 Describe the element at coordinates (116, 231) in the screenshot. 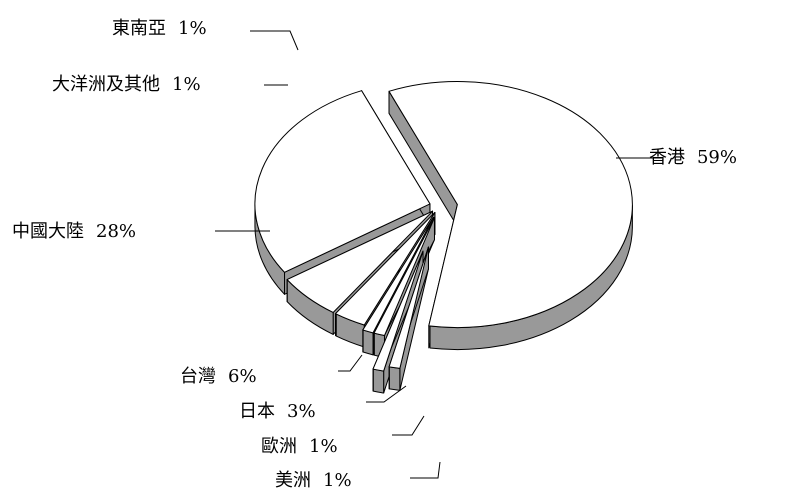

I see `slice-label-value: 28%` at that location.